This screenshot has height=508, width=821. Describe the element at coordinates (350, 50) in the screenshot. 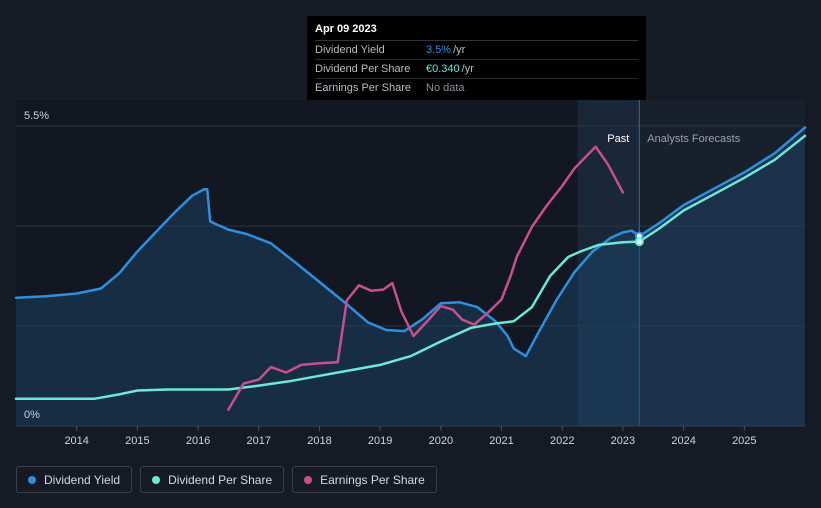

I see `tooltip-label: Dividend Yield` at that location.